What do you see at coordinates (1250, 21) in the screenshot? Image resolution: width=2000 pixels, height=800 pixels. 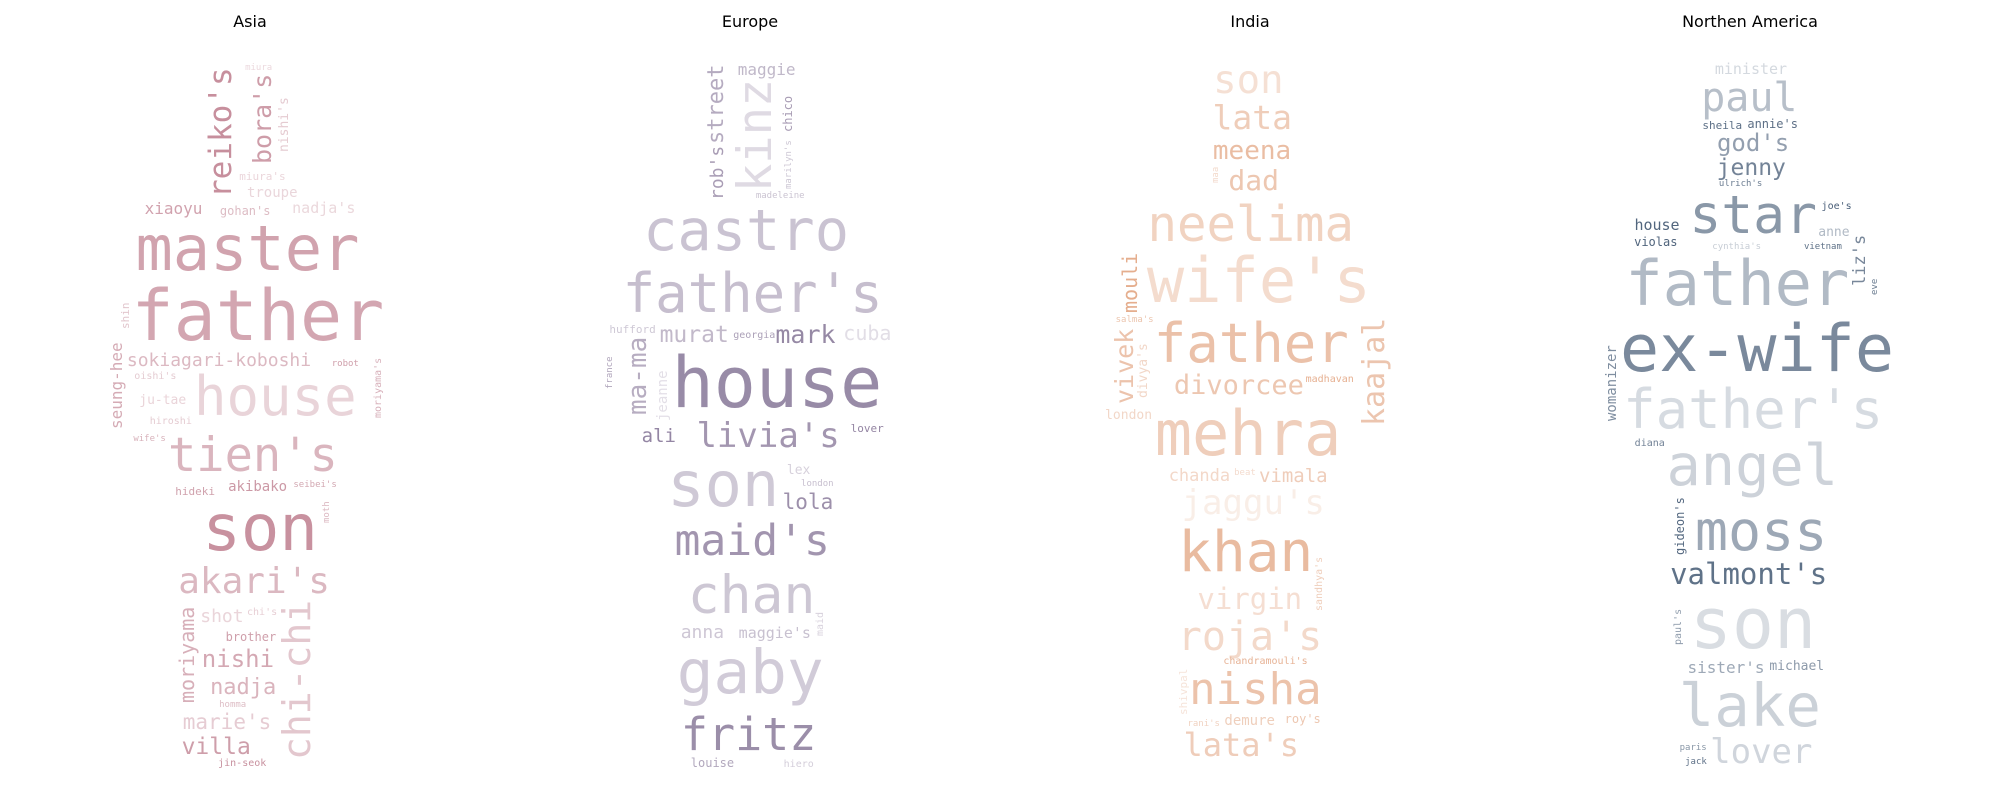 I see `panel-title: India` at bounding box center [1250, 21].